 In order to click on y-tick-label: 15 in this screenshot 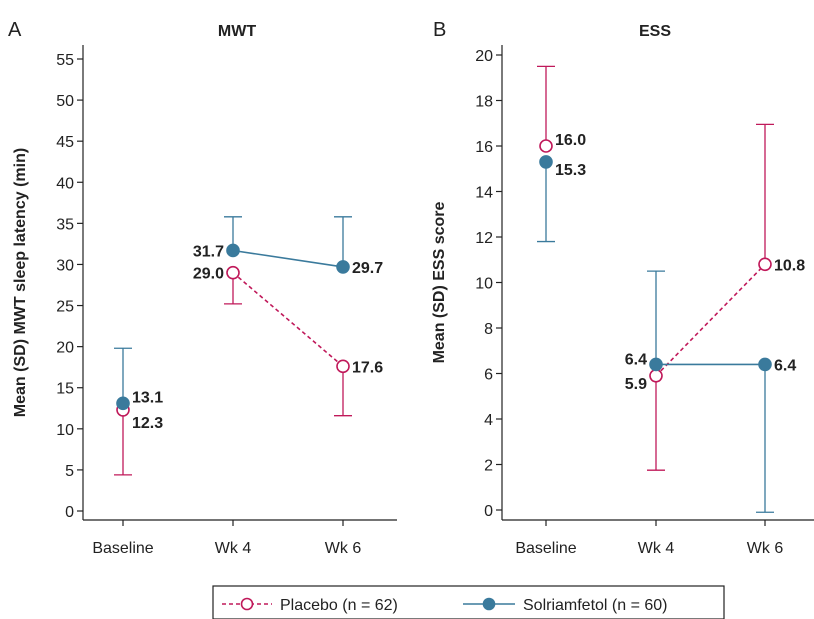, I will do `click(65, 389)`.